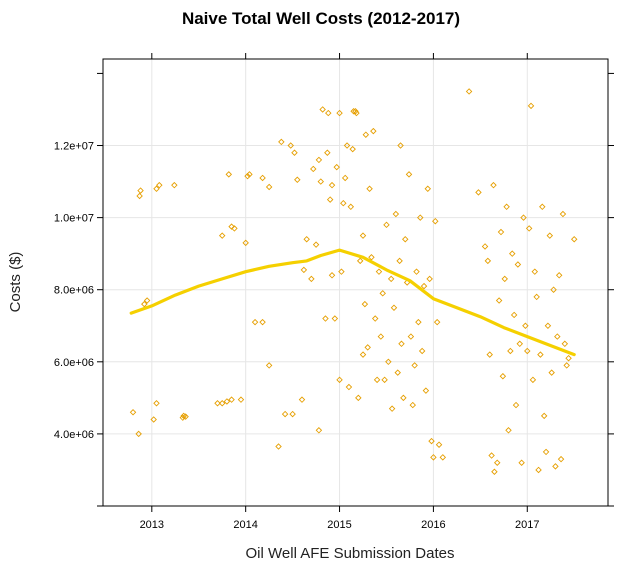  What do you see at coordinates (152, 525) in the screenshot?
I see `x-tick-label: 2013` at bounding box center [152, 525].